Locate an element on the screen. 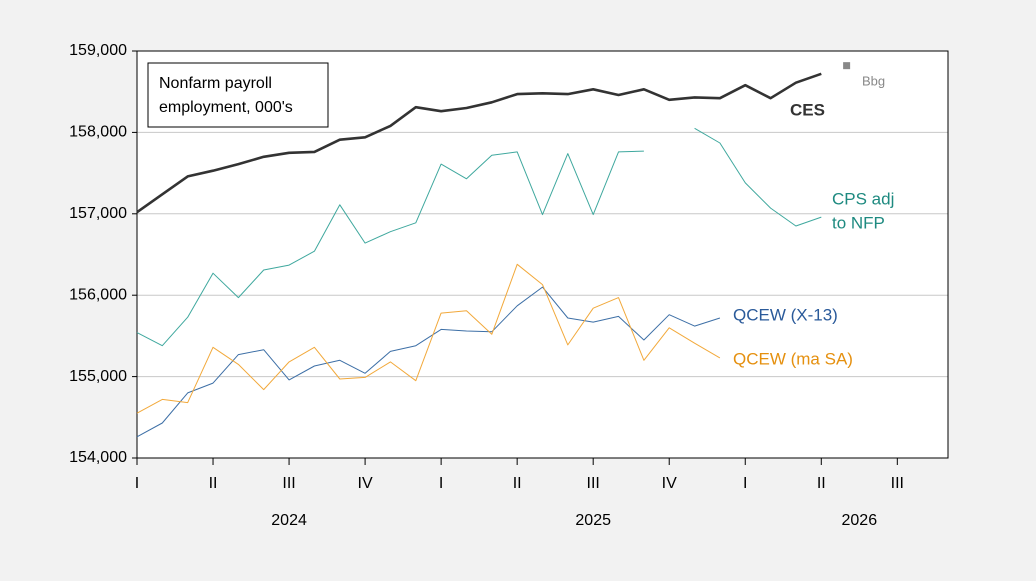  series-label: Bbg is located at coordinates (873, 80).